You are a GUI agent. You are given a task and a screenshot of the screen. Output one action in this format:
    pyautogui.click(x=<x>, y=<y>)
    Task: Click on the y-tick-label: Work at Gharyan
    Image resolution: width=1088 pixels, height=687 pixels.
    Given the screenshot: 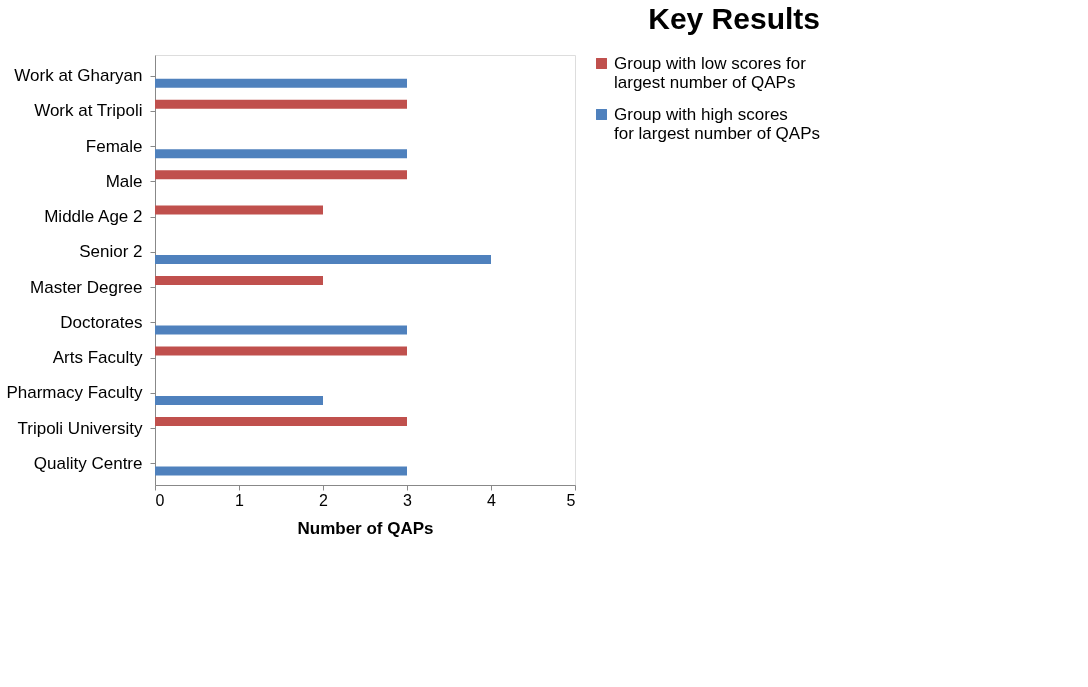 What is the action you would take?
    pyautogui.click(x=78, y=76)
    